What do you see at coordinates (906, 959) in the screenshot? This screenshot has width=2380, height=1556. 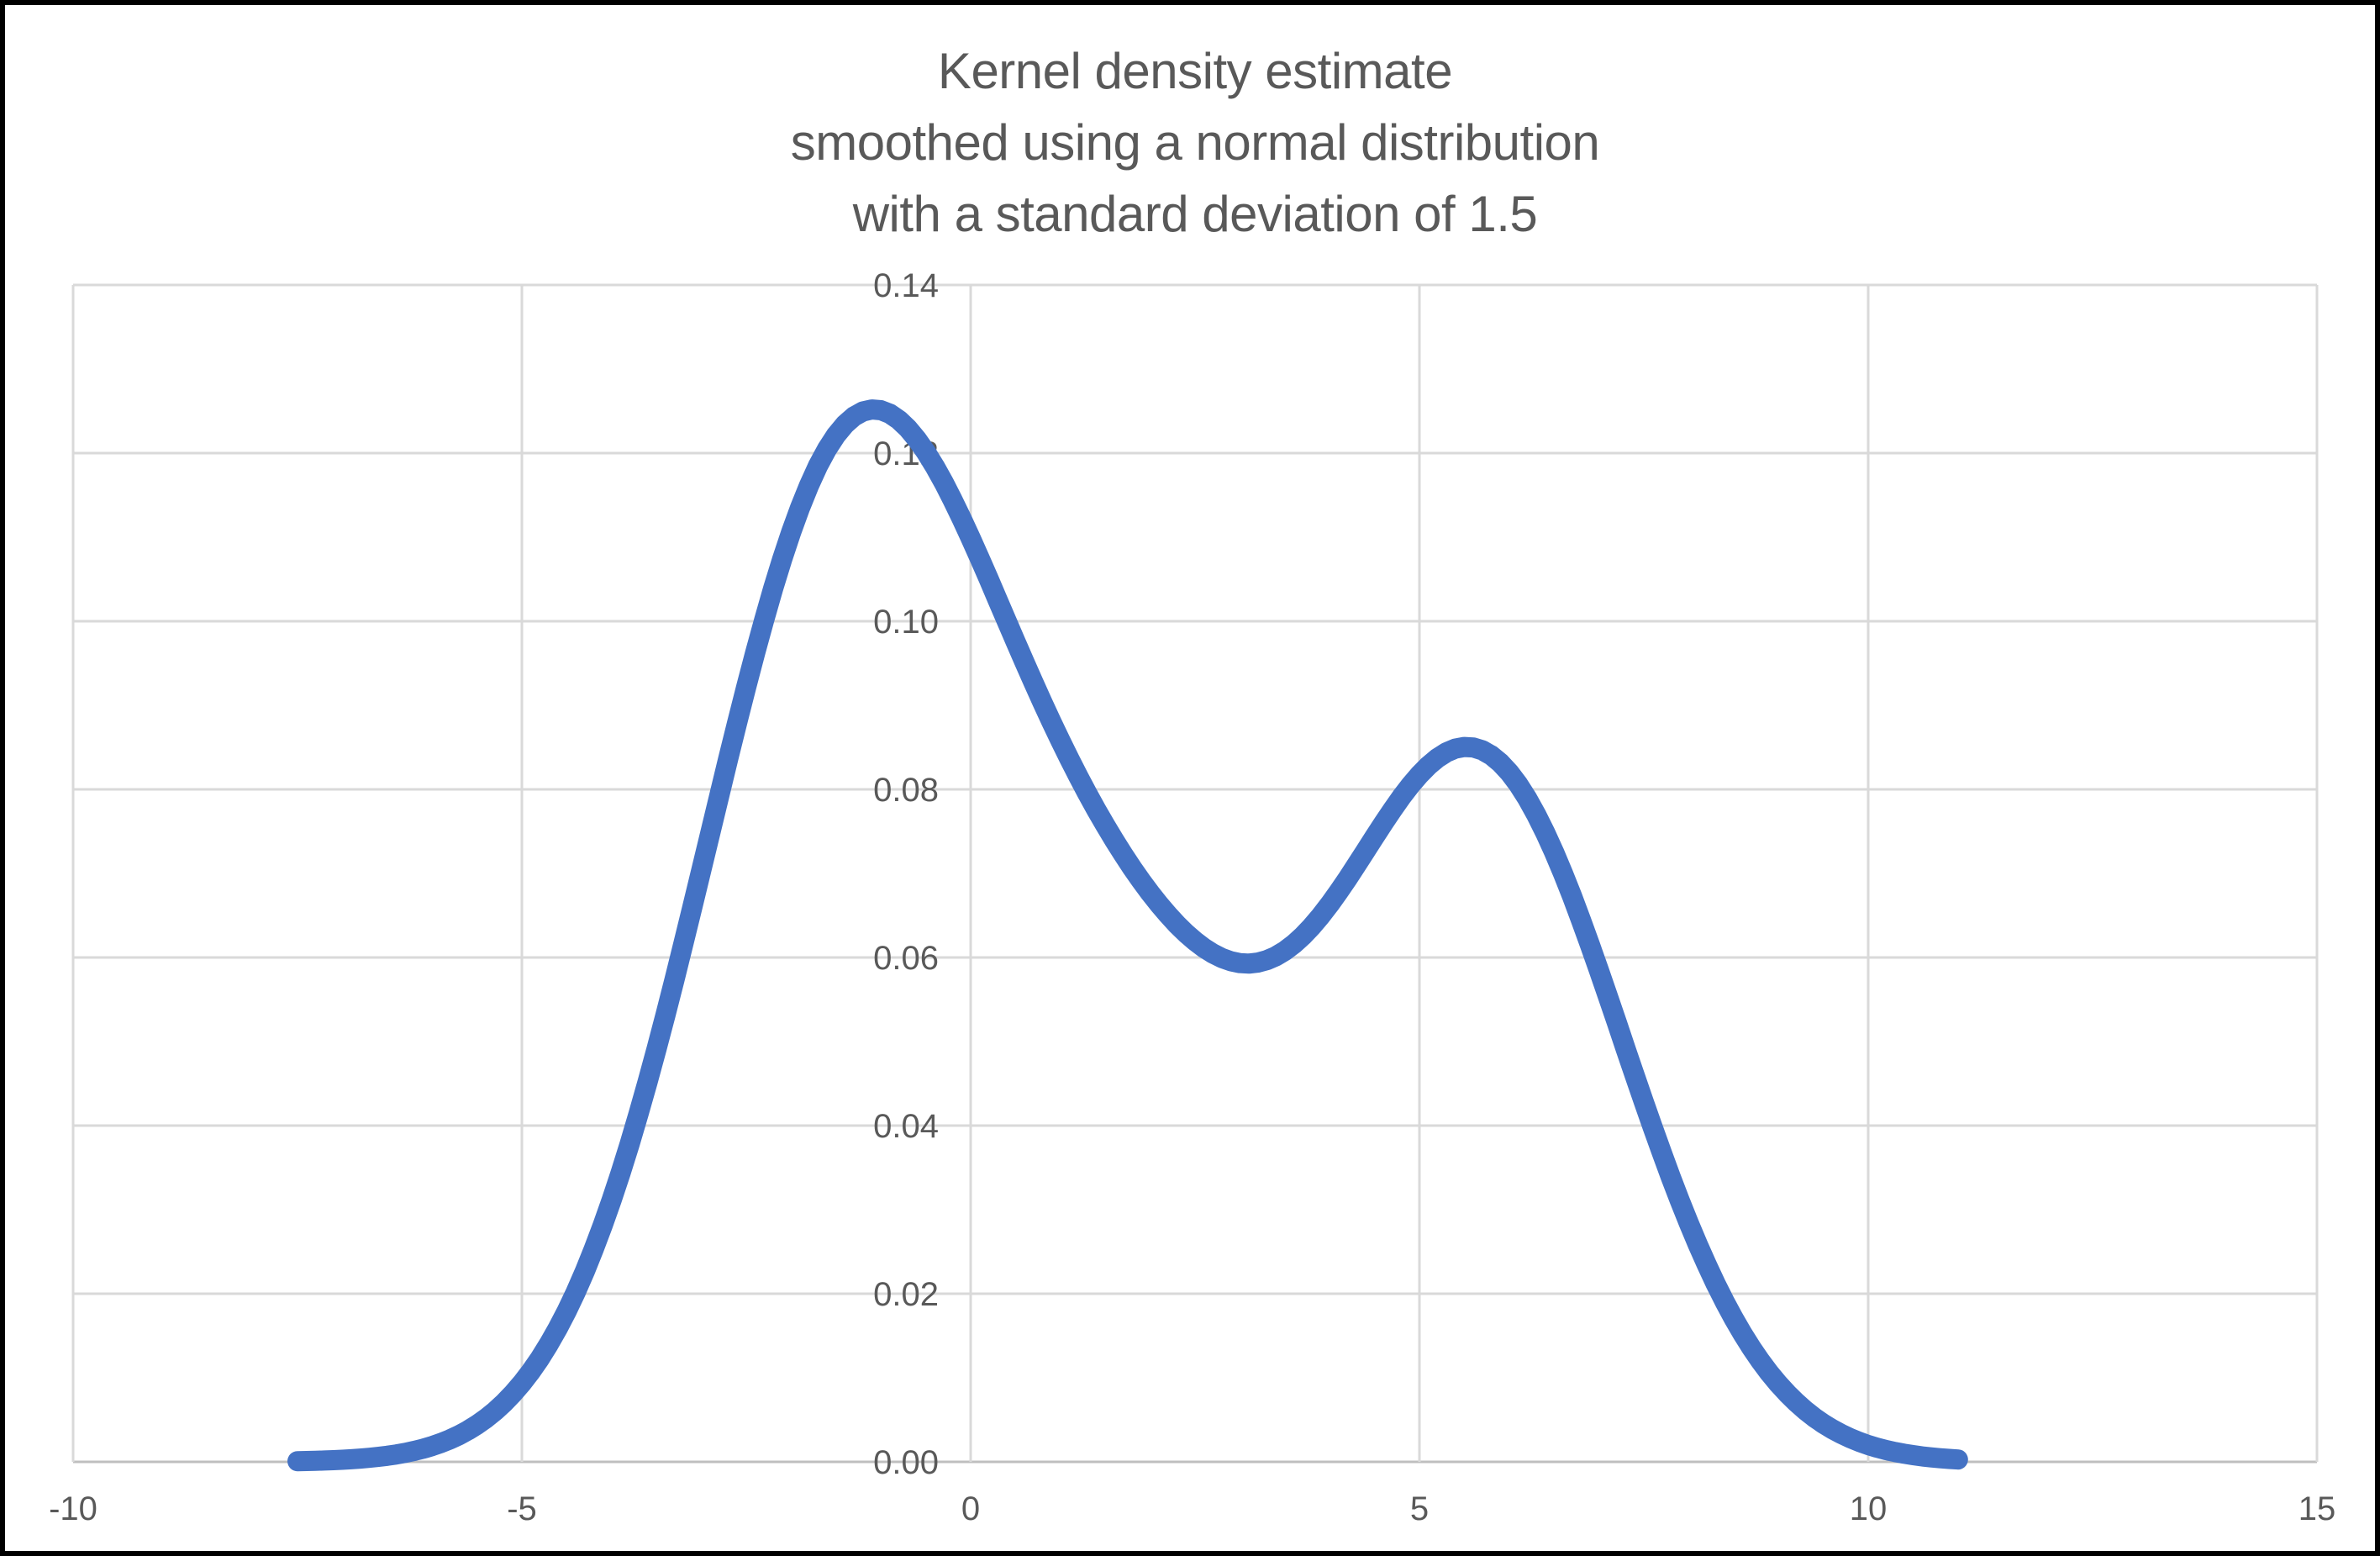 I see `y-tick-label: 0.06` at bounding box center [906, 959].